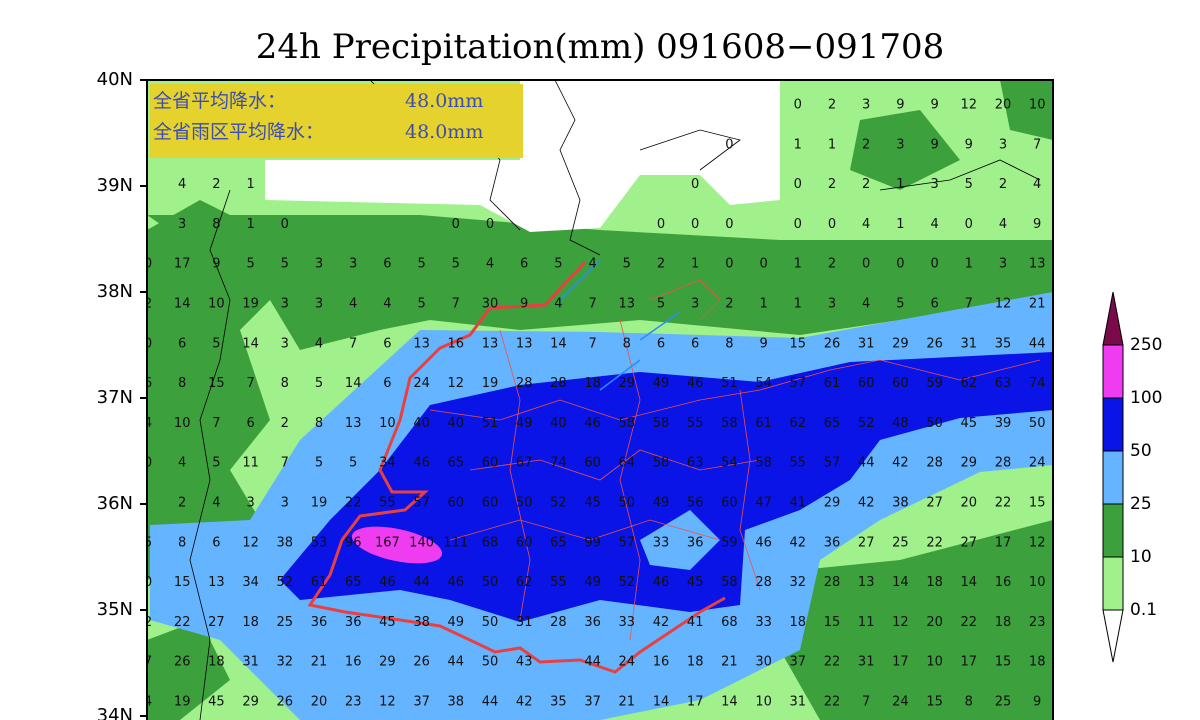 The height and width of the screenshot is (720, 1200). Describe the element at coordinates (832, 463) in the screenshot. I see `grid-value: 57` at that location.